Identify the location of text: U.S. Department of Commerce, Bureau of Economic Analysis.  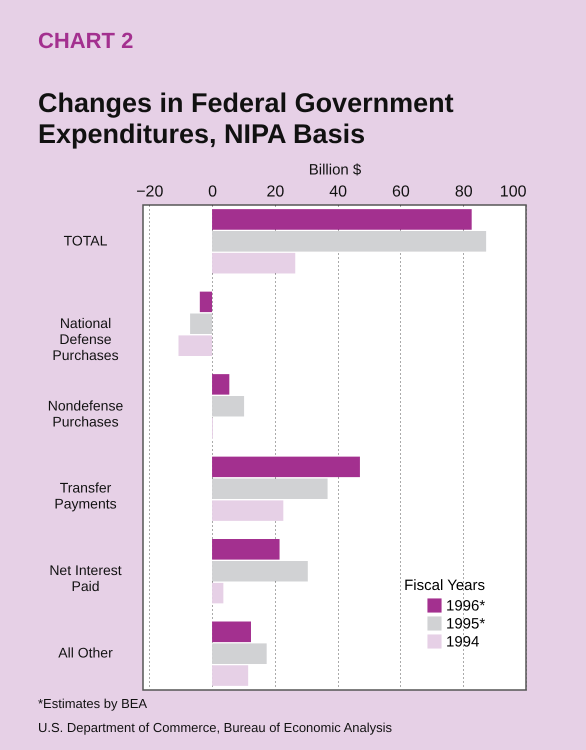
(215, 727).